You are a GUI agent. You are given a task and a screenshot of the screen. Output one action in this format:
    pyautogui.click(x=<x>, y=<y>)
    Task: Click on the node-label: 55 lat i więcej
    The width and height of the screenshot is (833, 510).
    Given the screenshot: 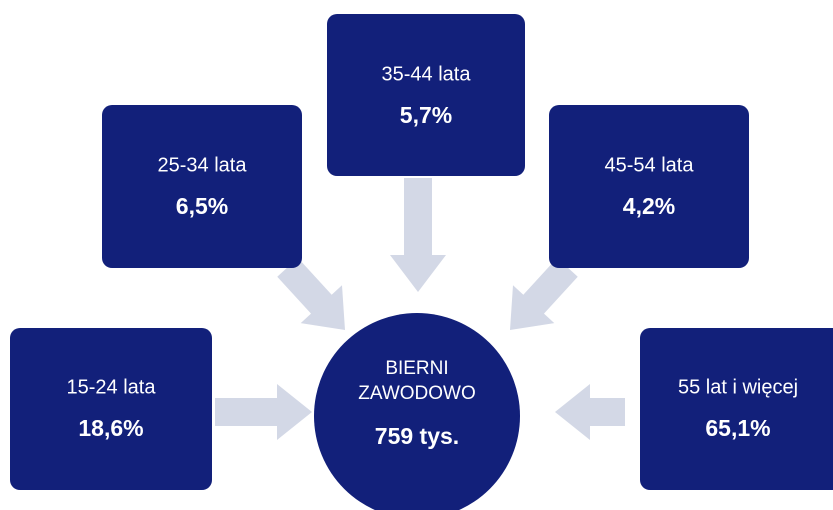 What is the action you would take?
    pyautogui.click(x=738, y=387)
    